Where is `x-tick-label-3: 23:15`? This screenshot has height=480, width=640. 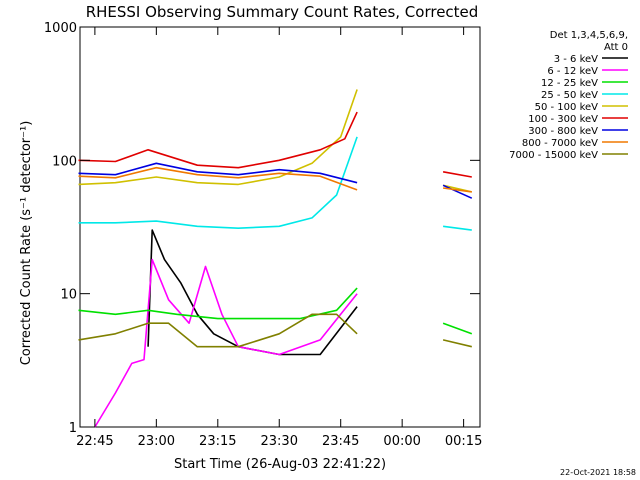
x-tick-label-3: 23:15 is located at coordinates (217, 441).